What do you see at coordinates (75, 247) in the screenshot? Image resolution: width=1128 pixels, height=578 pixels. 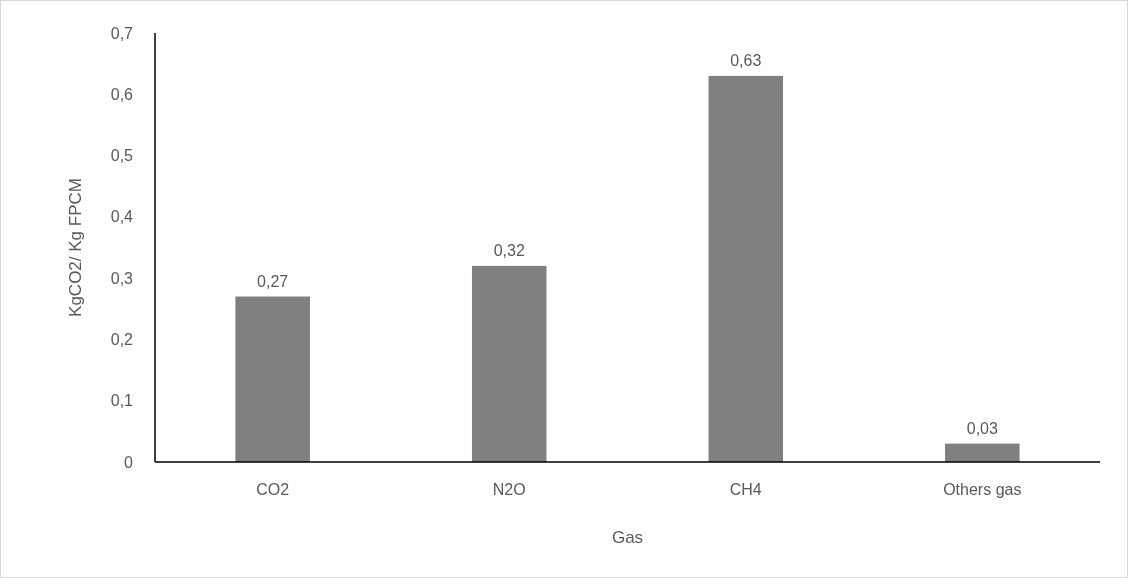 I see `y-axis-title: KgCO2/ Kg FPCM` at bounding box center [75, 247].